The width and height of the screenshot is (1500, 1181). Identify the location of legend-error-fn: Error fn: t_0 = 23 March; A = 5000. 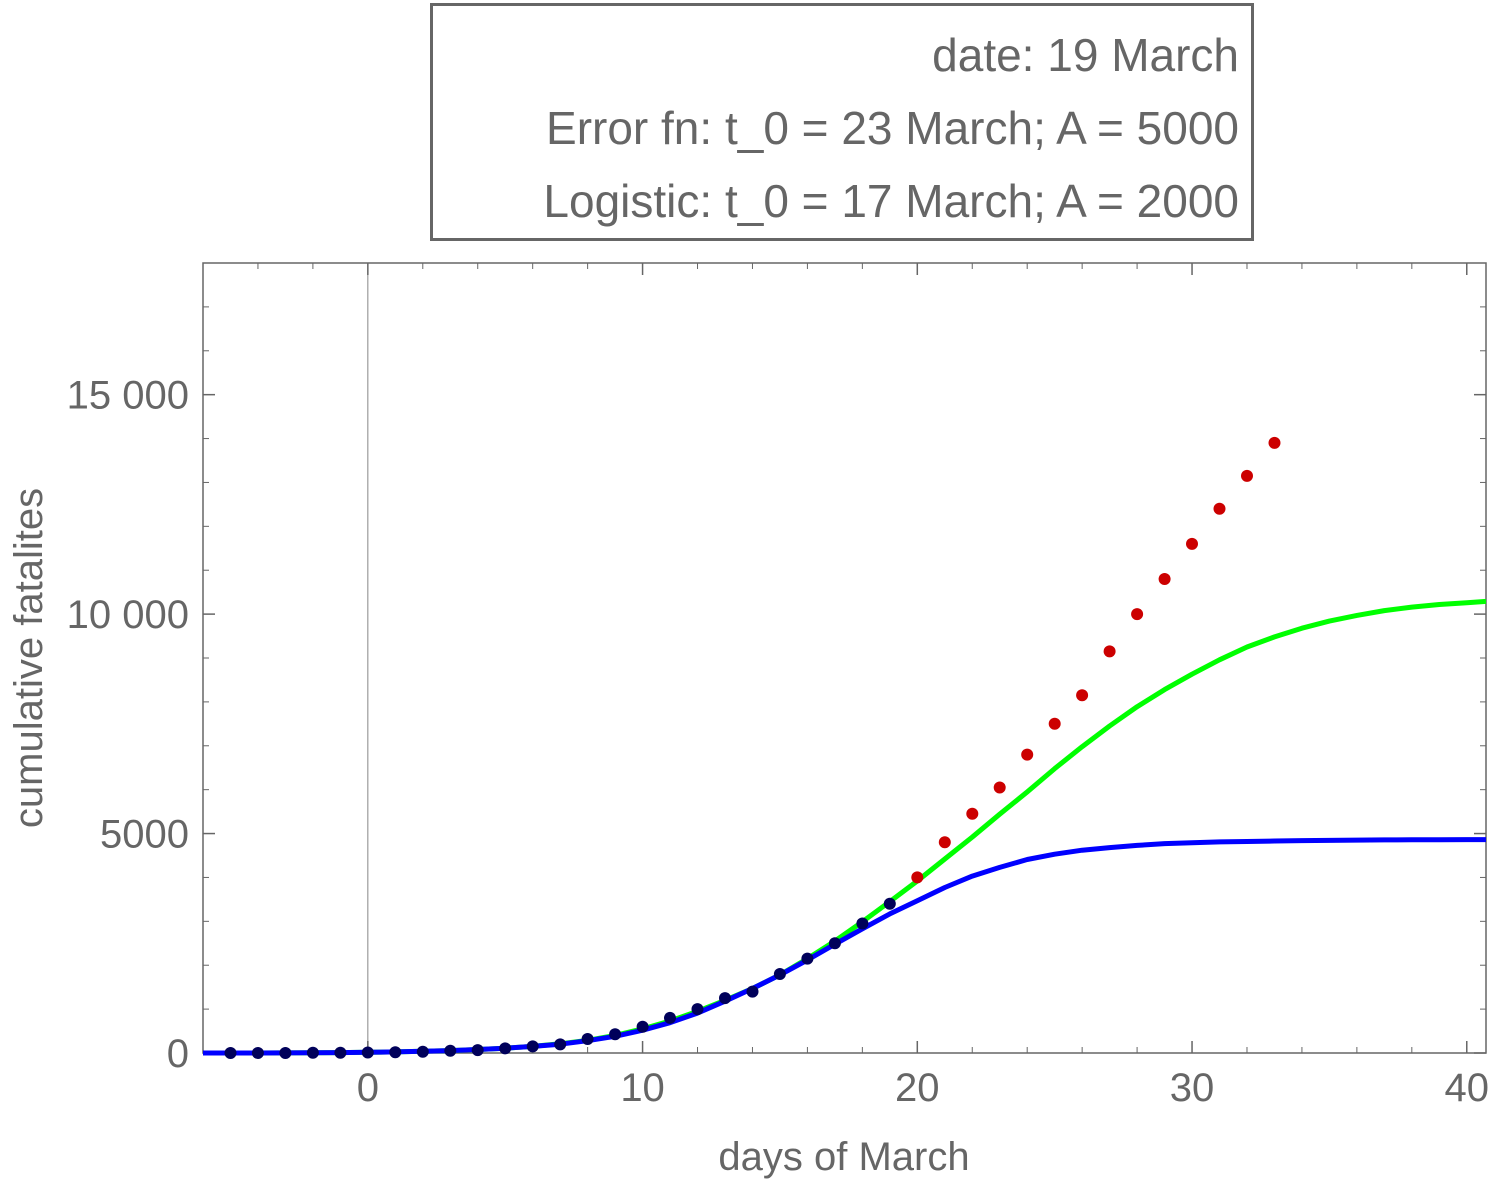
(892, 128).